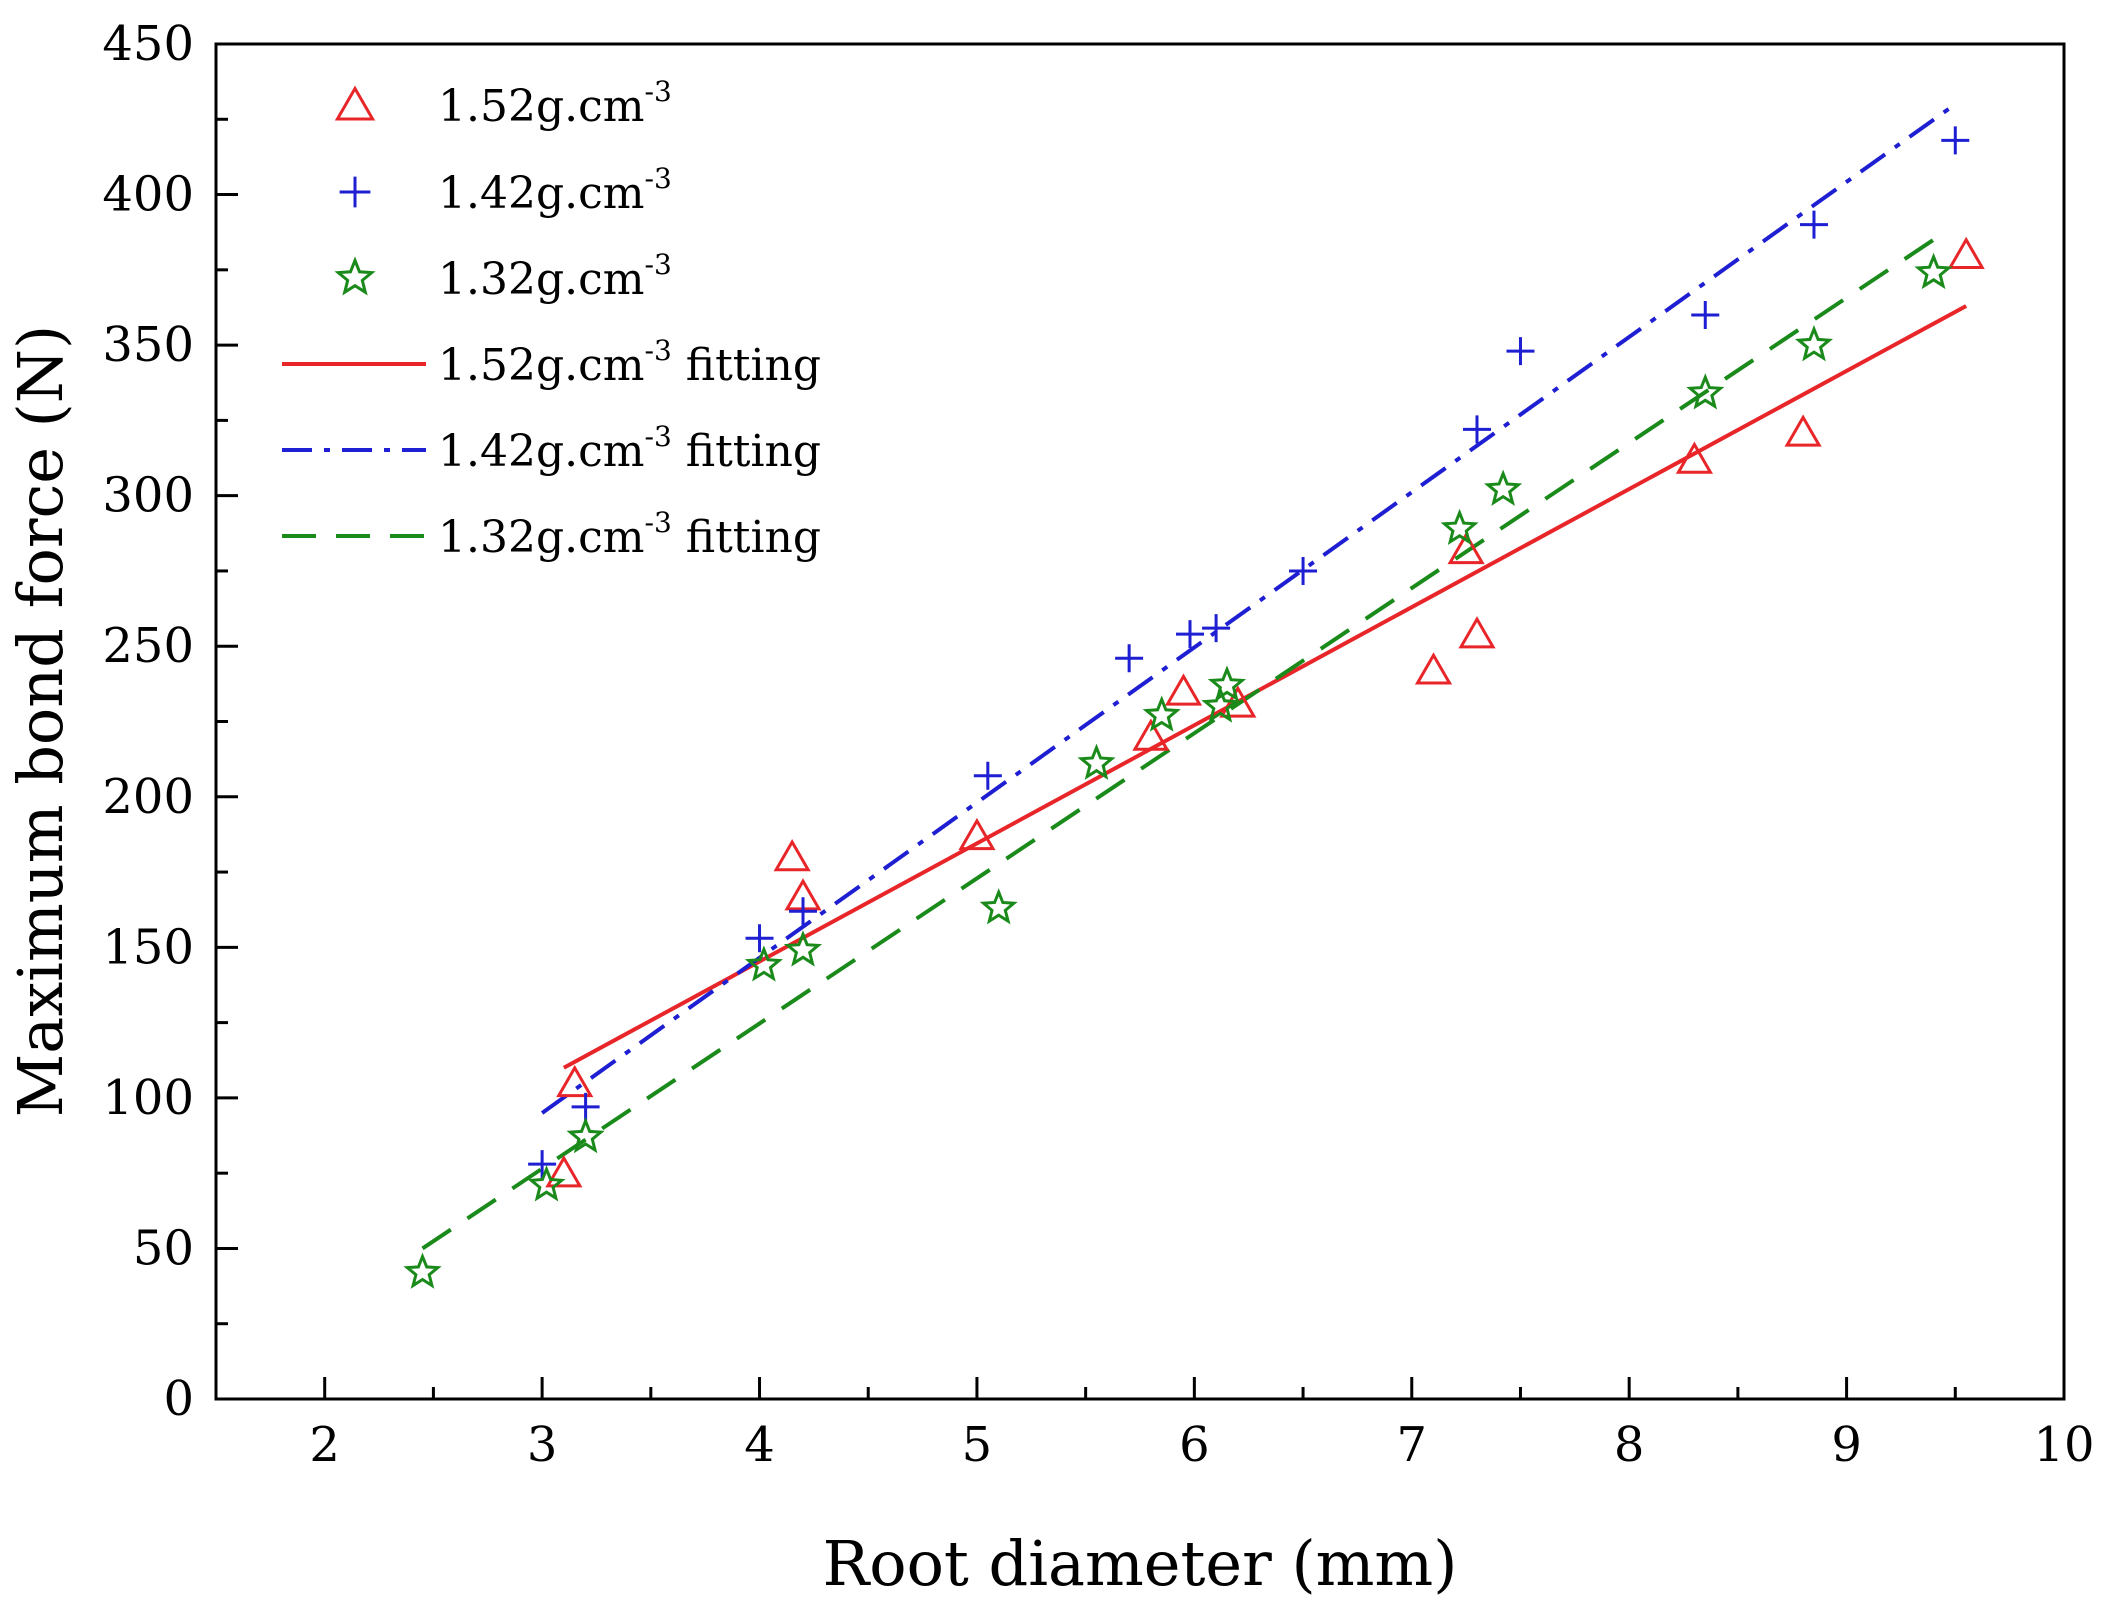 This screenshot has width=2106, height=1617. What do you see at coordinates (40, 721) in the screenshot?
I see `y-axis-title: Maximum bond force (N)` at bounding box center [40, 721].